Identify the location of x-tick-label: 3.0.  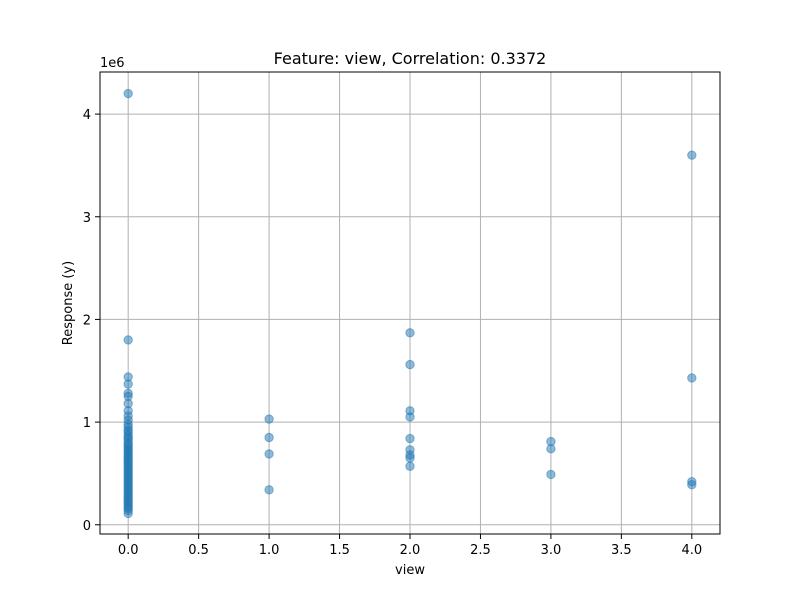
(551, 550).